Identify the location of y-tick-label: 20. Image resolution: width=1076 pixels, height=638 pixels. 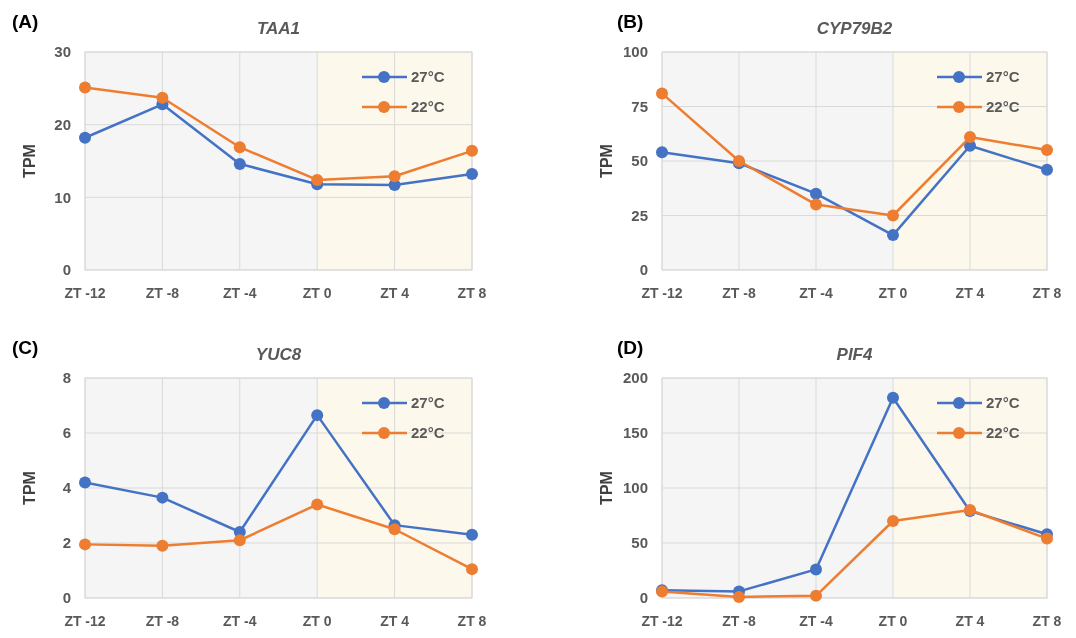
(62, 124).